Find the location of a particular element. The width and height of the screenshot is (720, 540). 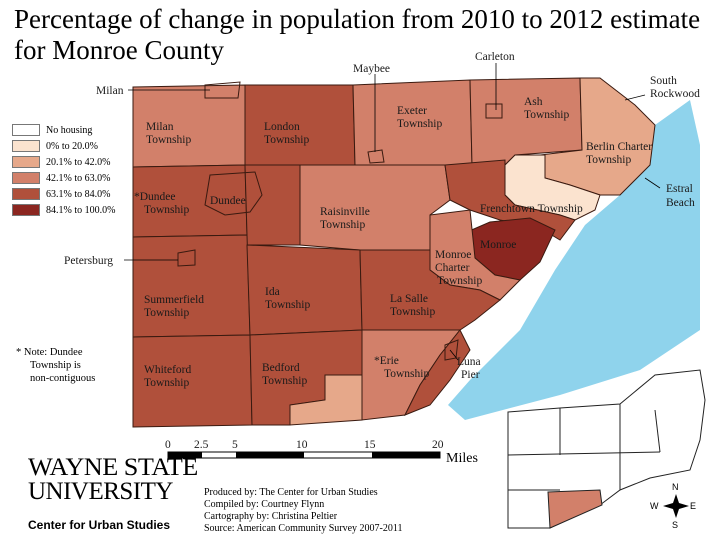

locator-monroe-county is located at coordinates (575, 509).